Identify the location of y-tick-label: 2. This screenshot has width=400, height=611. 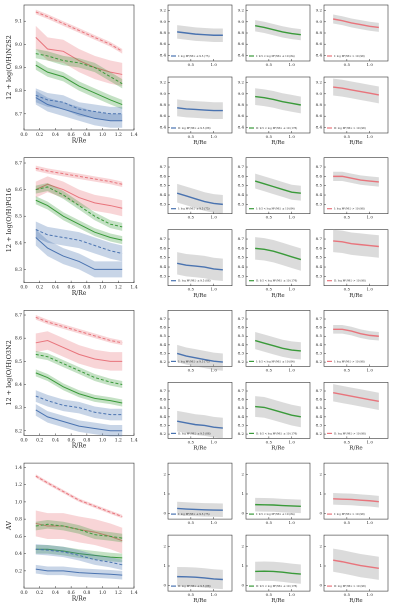
(320, 474).